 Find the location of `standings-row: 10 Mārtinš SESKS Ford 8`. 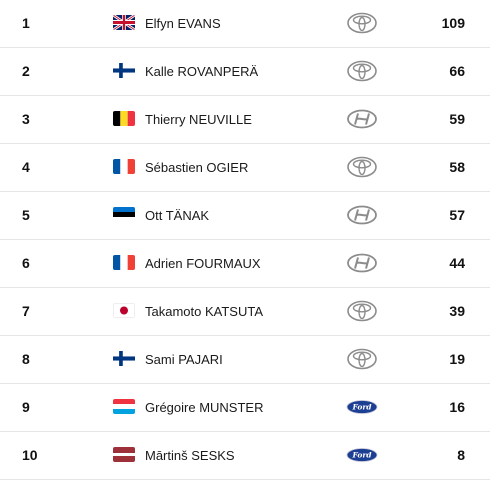

standings-row: 10 Mārtinš SESKS Ford 8 is located at coordinates (245, 456).